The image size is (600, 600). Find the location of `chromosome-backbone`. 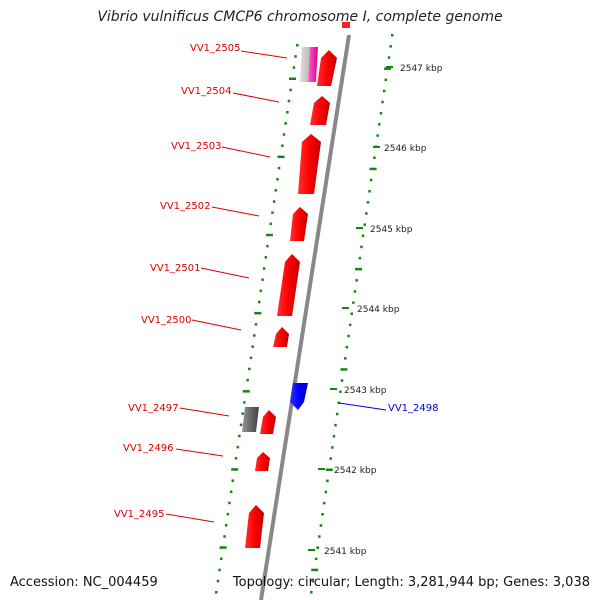

chromosome-backbone is located at coordinates (305, 317).